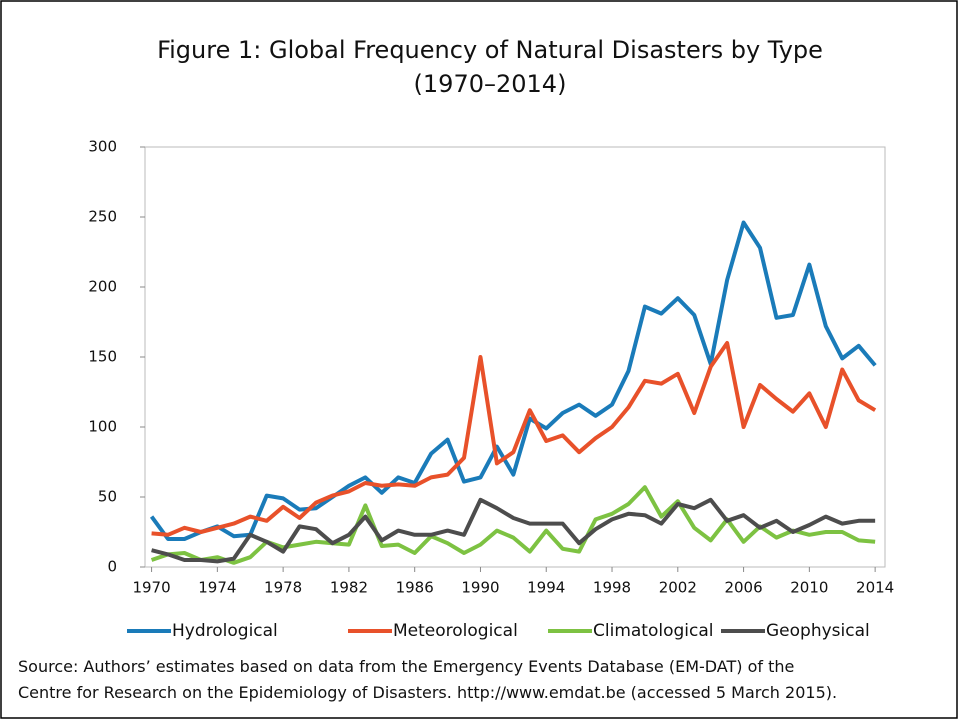  Describe the element at coordinates (112, 567) in the screenshot. I see `y-tick-label: 0` at that location.